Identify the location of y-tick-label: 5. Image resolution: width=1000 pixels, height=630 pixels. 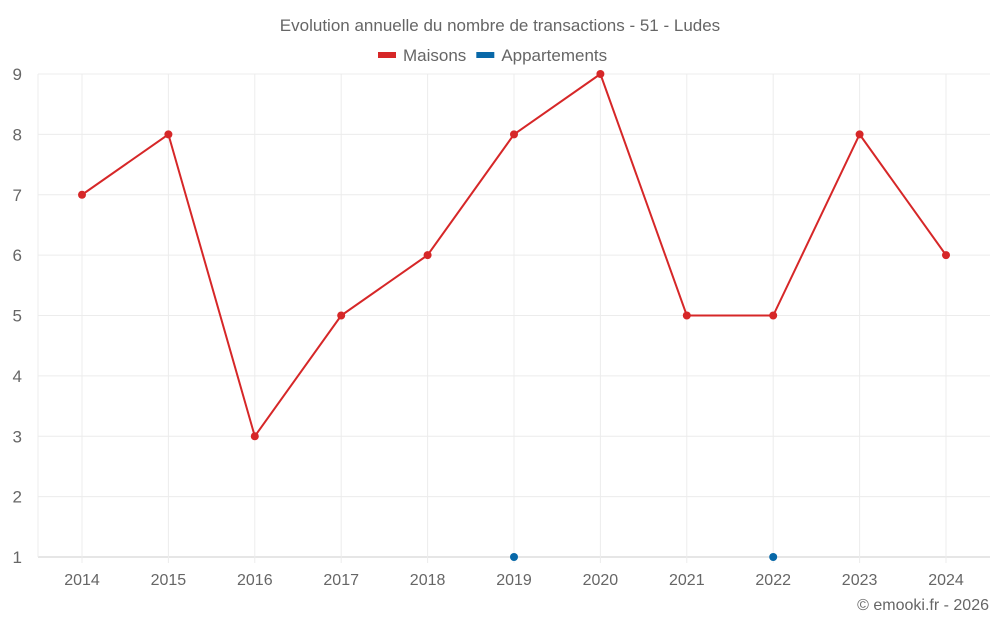
(17, 316).